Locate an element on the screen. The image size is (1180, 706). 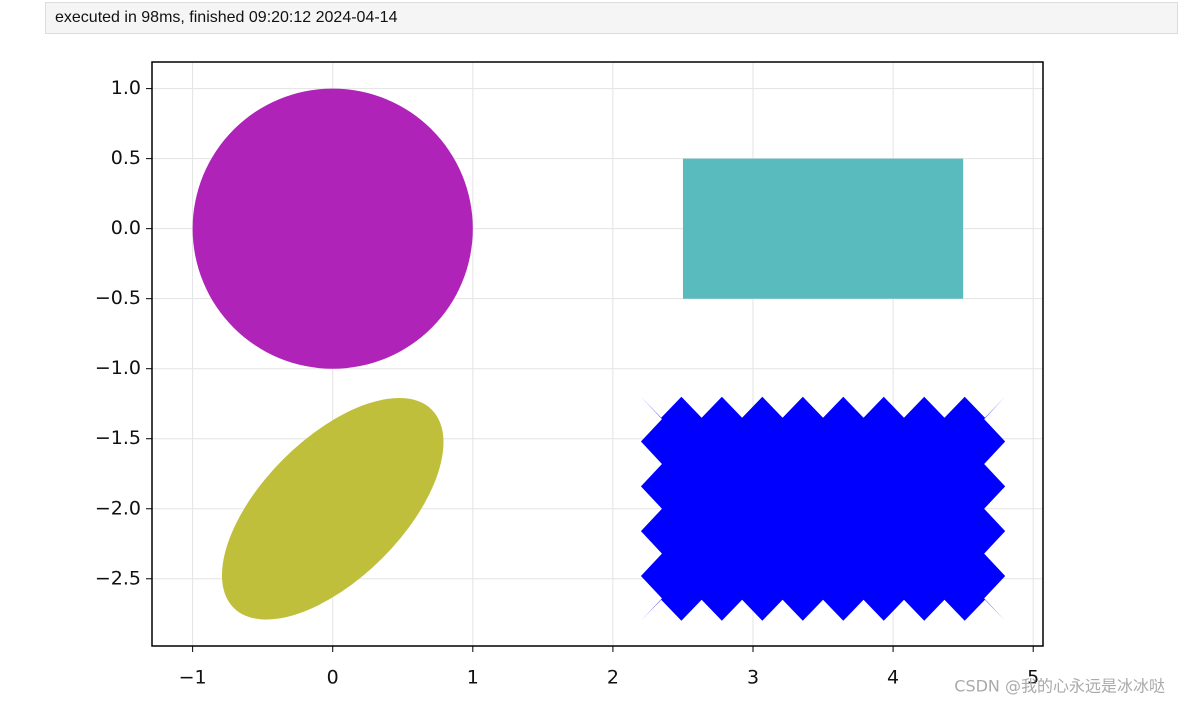
y-tick-label: −1.5 is located at coordinates (118, 438).